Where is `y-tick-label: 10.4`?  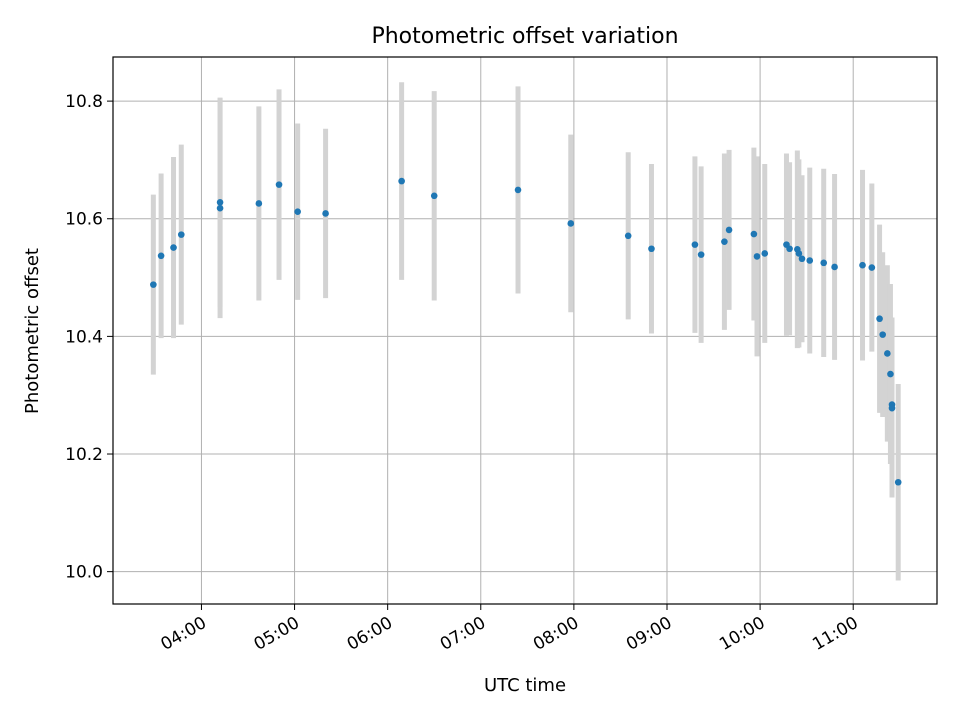
y-tick-label: 10.4 is located at coordinates (84, 337).